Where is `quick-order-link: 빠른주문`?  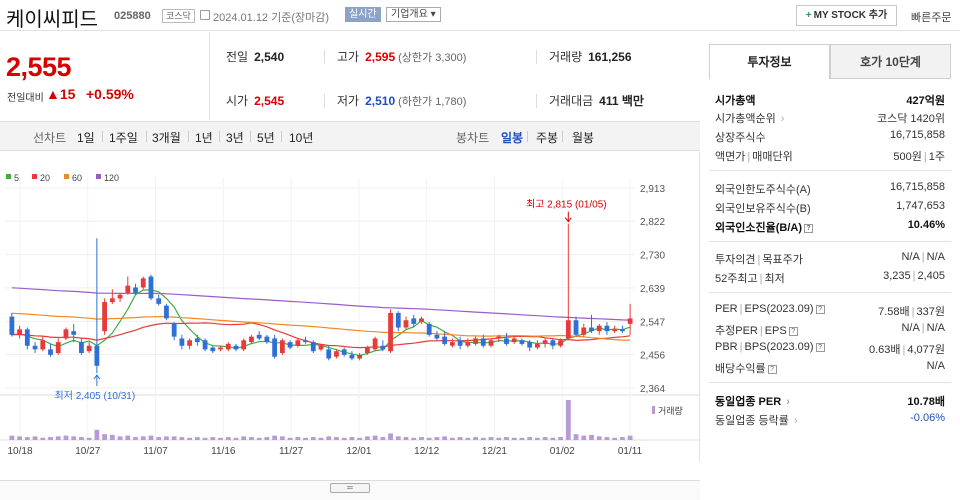 quick-order-link: 빠른주문 is located at coordinates (931, 18).